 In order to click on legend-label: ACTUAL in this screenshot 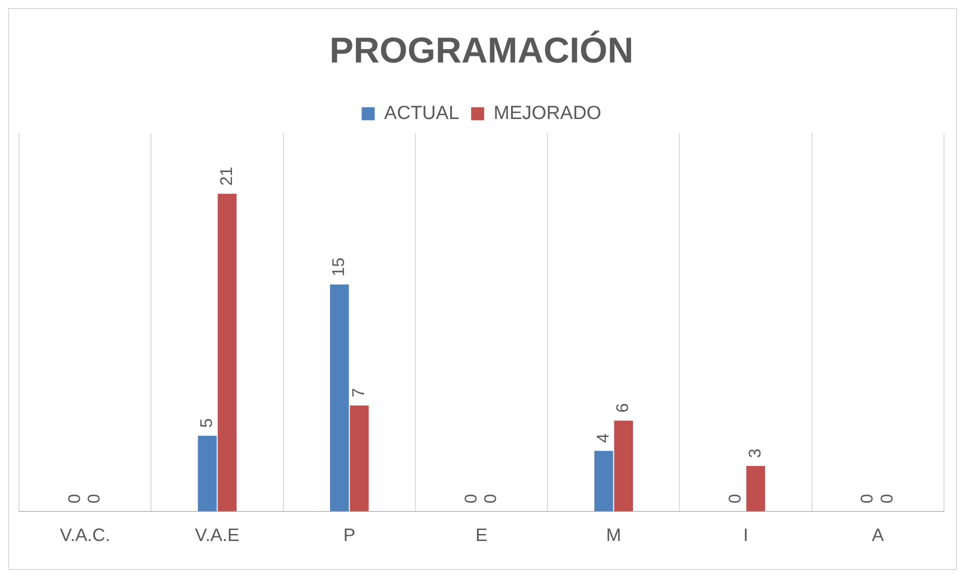, I will do `click(422, 113)`.